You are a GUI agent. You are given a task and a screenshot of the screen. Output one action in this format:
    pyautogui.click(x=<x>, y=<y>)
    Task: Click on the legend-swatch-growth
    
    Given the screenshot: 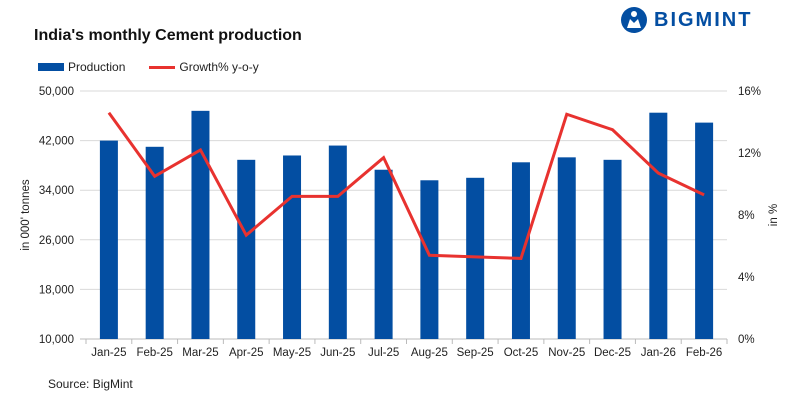 What is the action you would take?
    pyautogui.click(x=162, y=67)
    